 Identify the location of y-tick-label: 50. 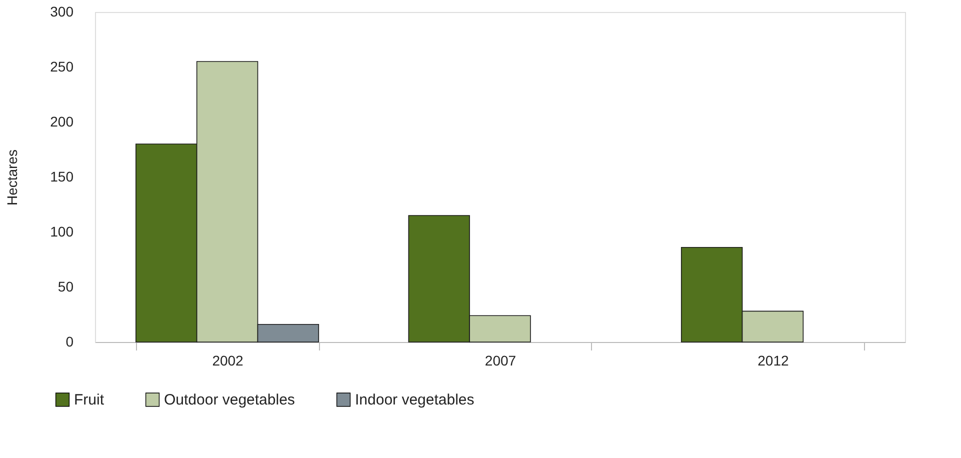
(66, 286).